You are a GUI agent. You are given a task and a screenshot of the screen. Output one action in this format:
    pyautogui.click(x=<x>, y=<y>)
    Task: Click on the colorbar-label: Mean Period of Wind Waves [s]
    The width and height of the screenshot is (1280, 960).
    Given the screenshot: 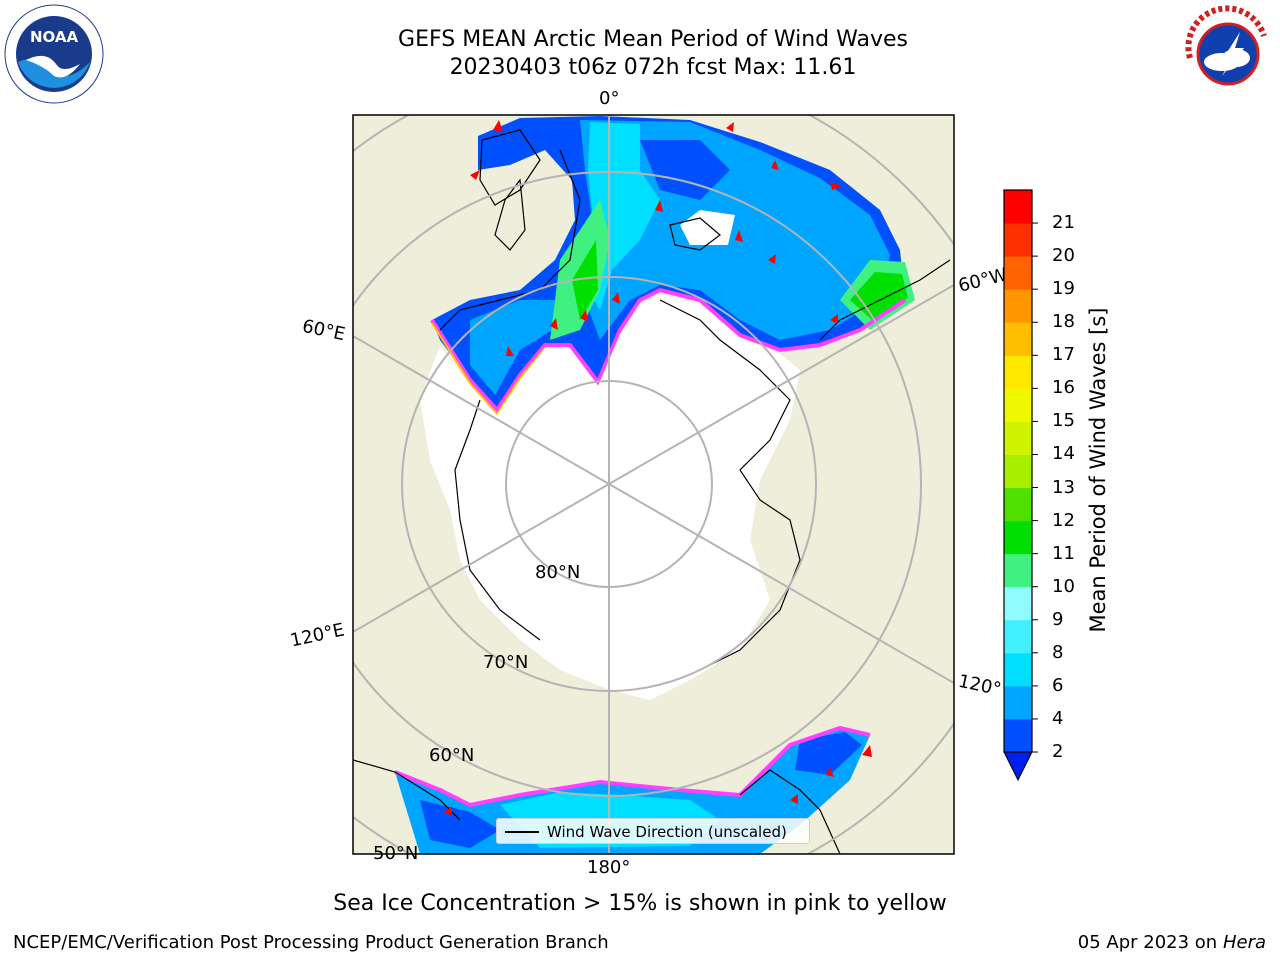 What is the action you would take?
    pyautogui.click(x=1098, y=470)
    